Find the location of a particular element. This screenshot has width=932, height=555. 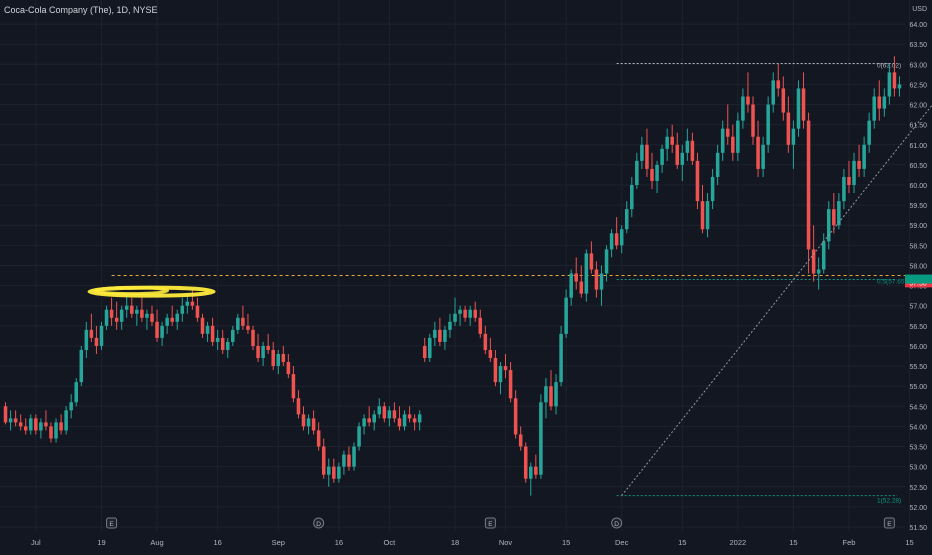

currency-label: USD is located at coordinates (919, 9).